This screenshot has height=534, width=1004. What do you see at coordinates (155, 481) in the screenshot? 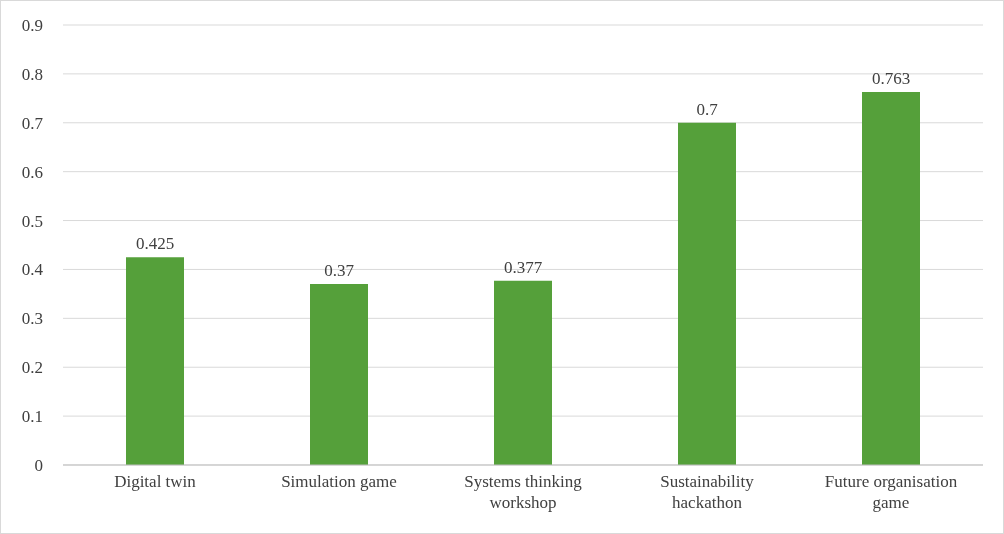
I see `x-tick-label: Digital twin` at bounding box center [155, 481].